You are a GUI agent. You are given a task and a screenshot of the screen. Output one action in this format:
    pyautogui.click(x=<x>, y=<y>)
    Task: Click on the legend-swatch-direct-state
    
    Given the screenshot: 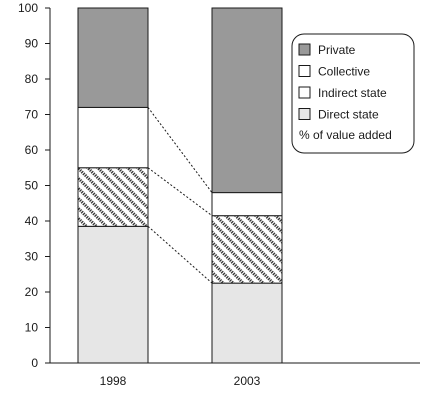 What is the action you would take?
    pyautogui.click(x=304, y=114)
    